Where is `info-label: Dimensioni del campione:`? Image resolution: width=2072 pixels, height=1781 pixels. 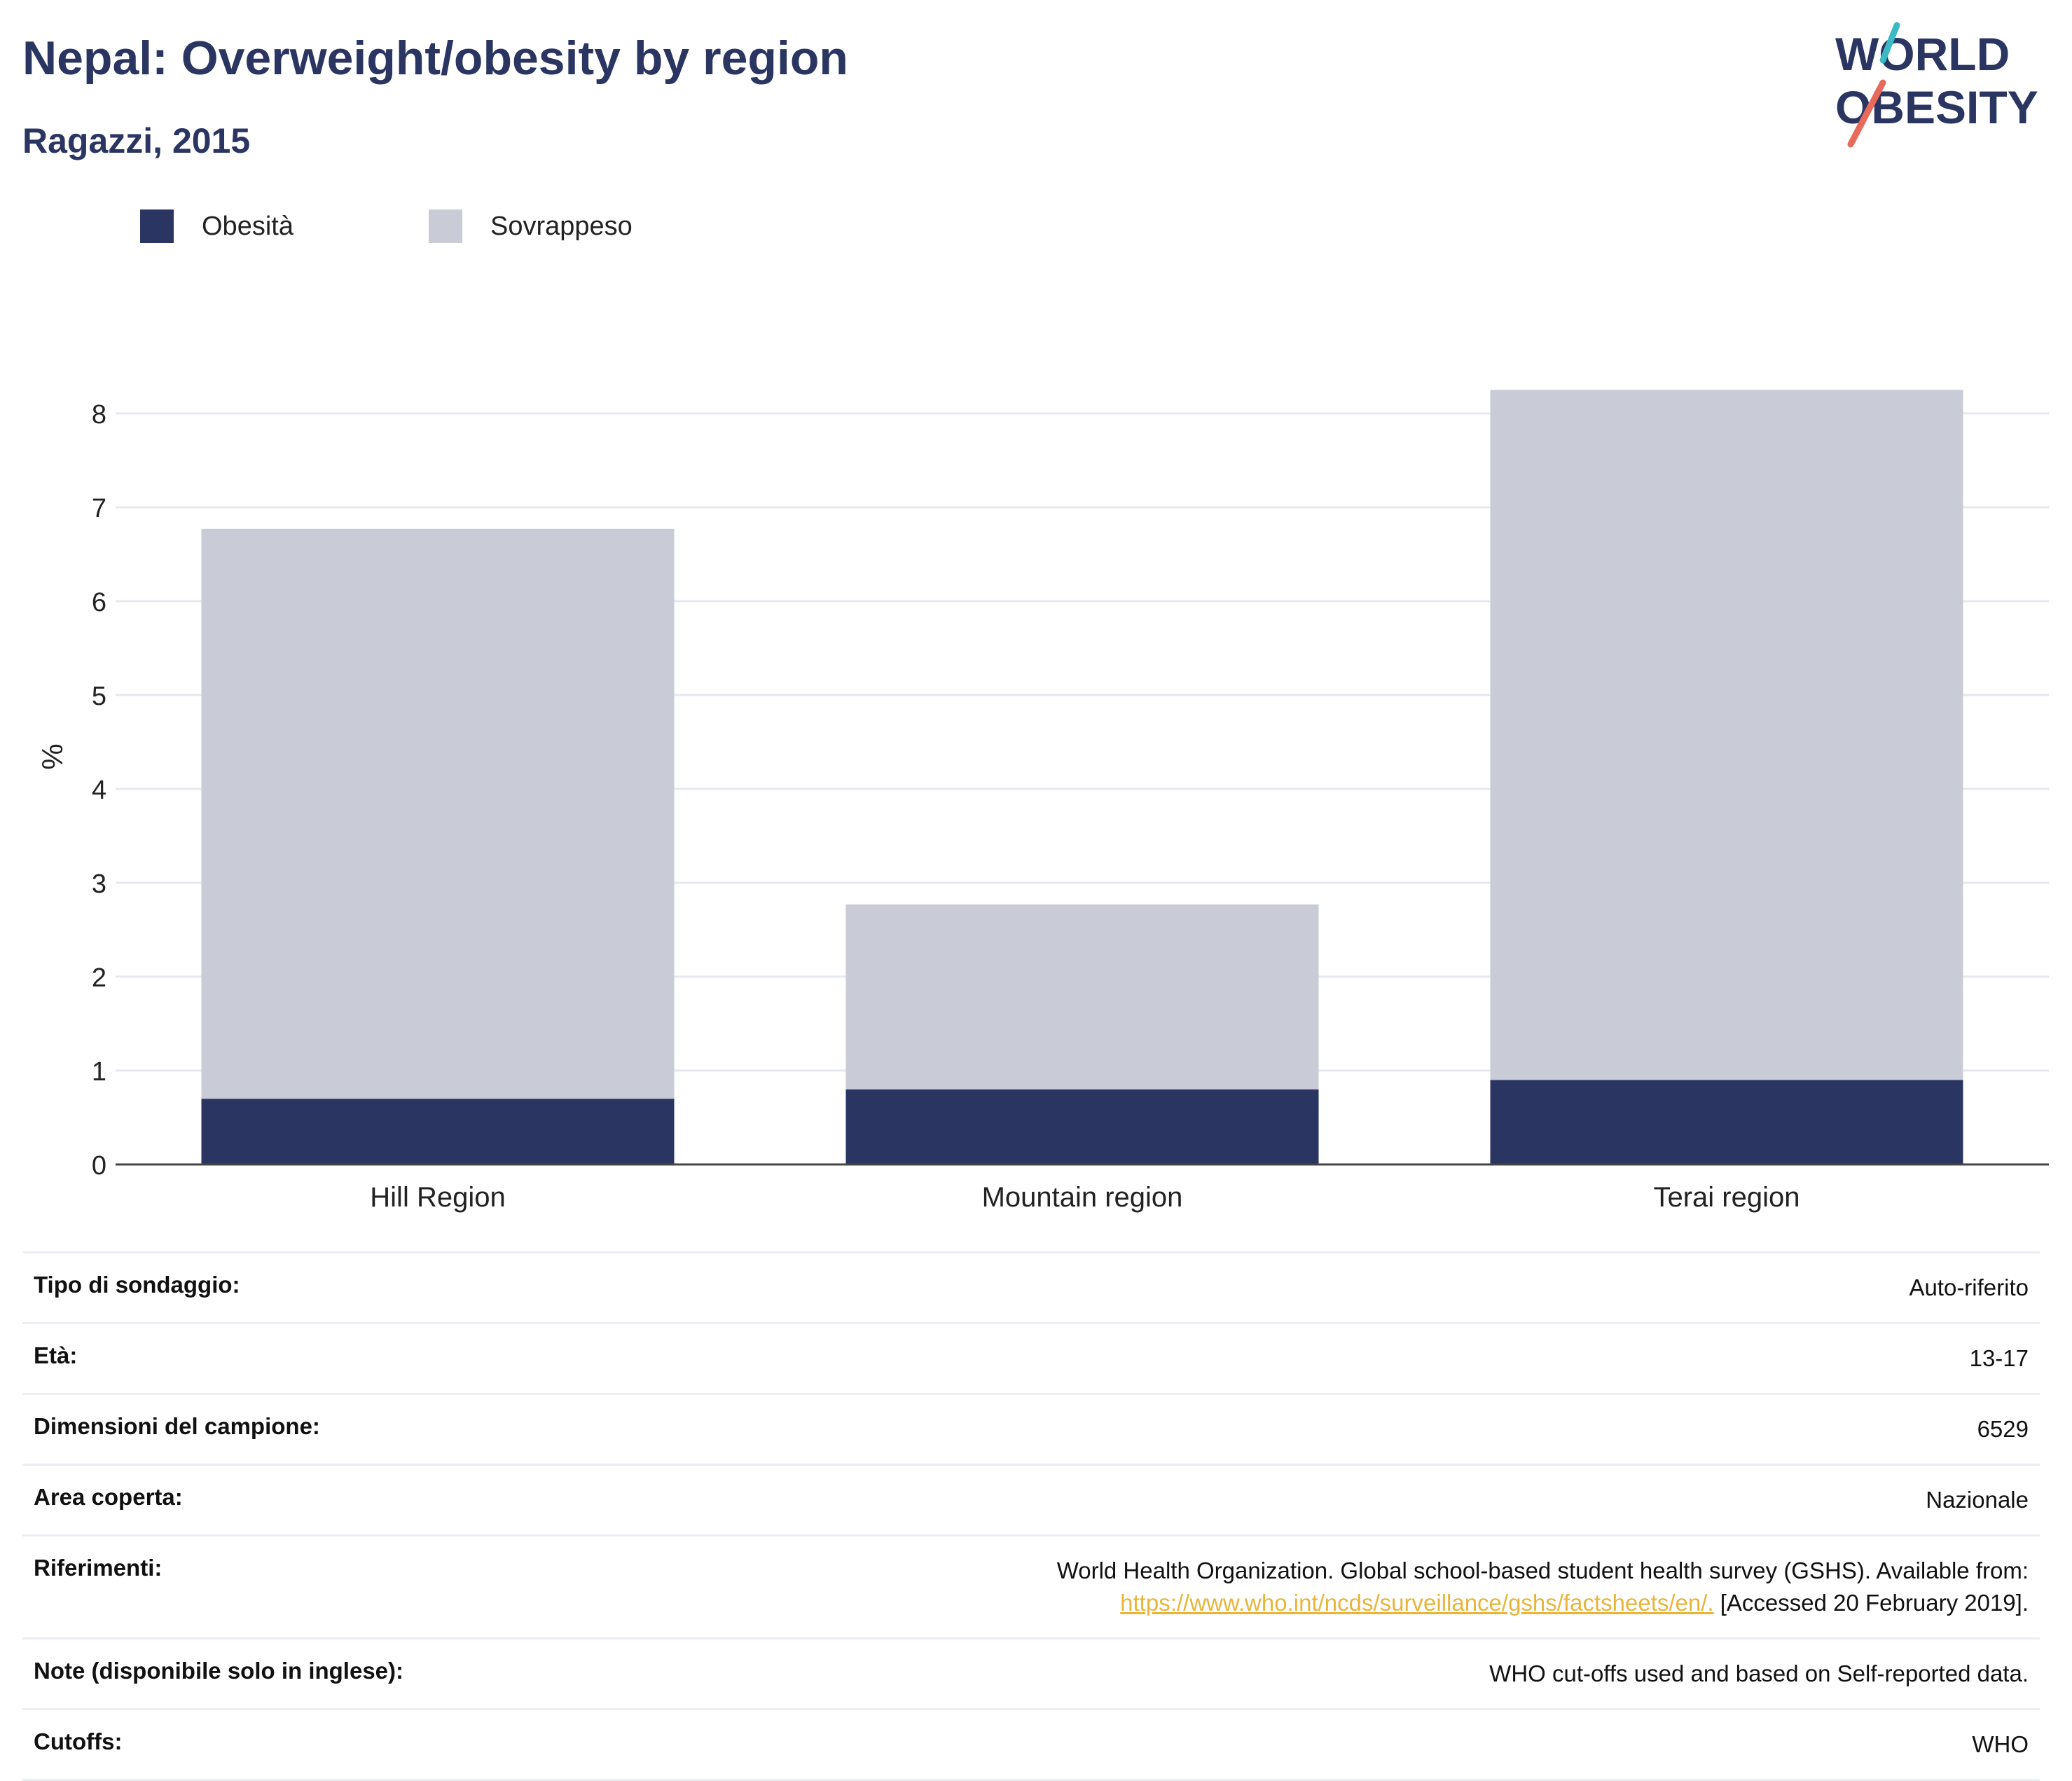 info-label: Dimensioni del campione: is located at coordinates (177, 1426).